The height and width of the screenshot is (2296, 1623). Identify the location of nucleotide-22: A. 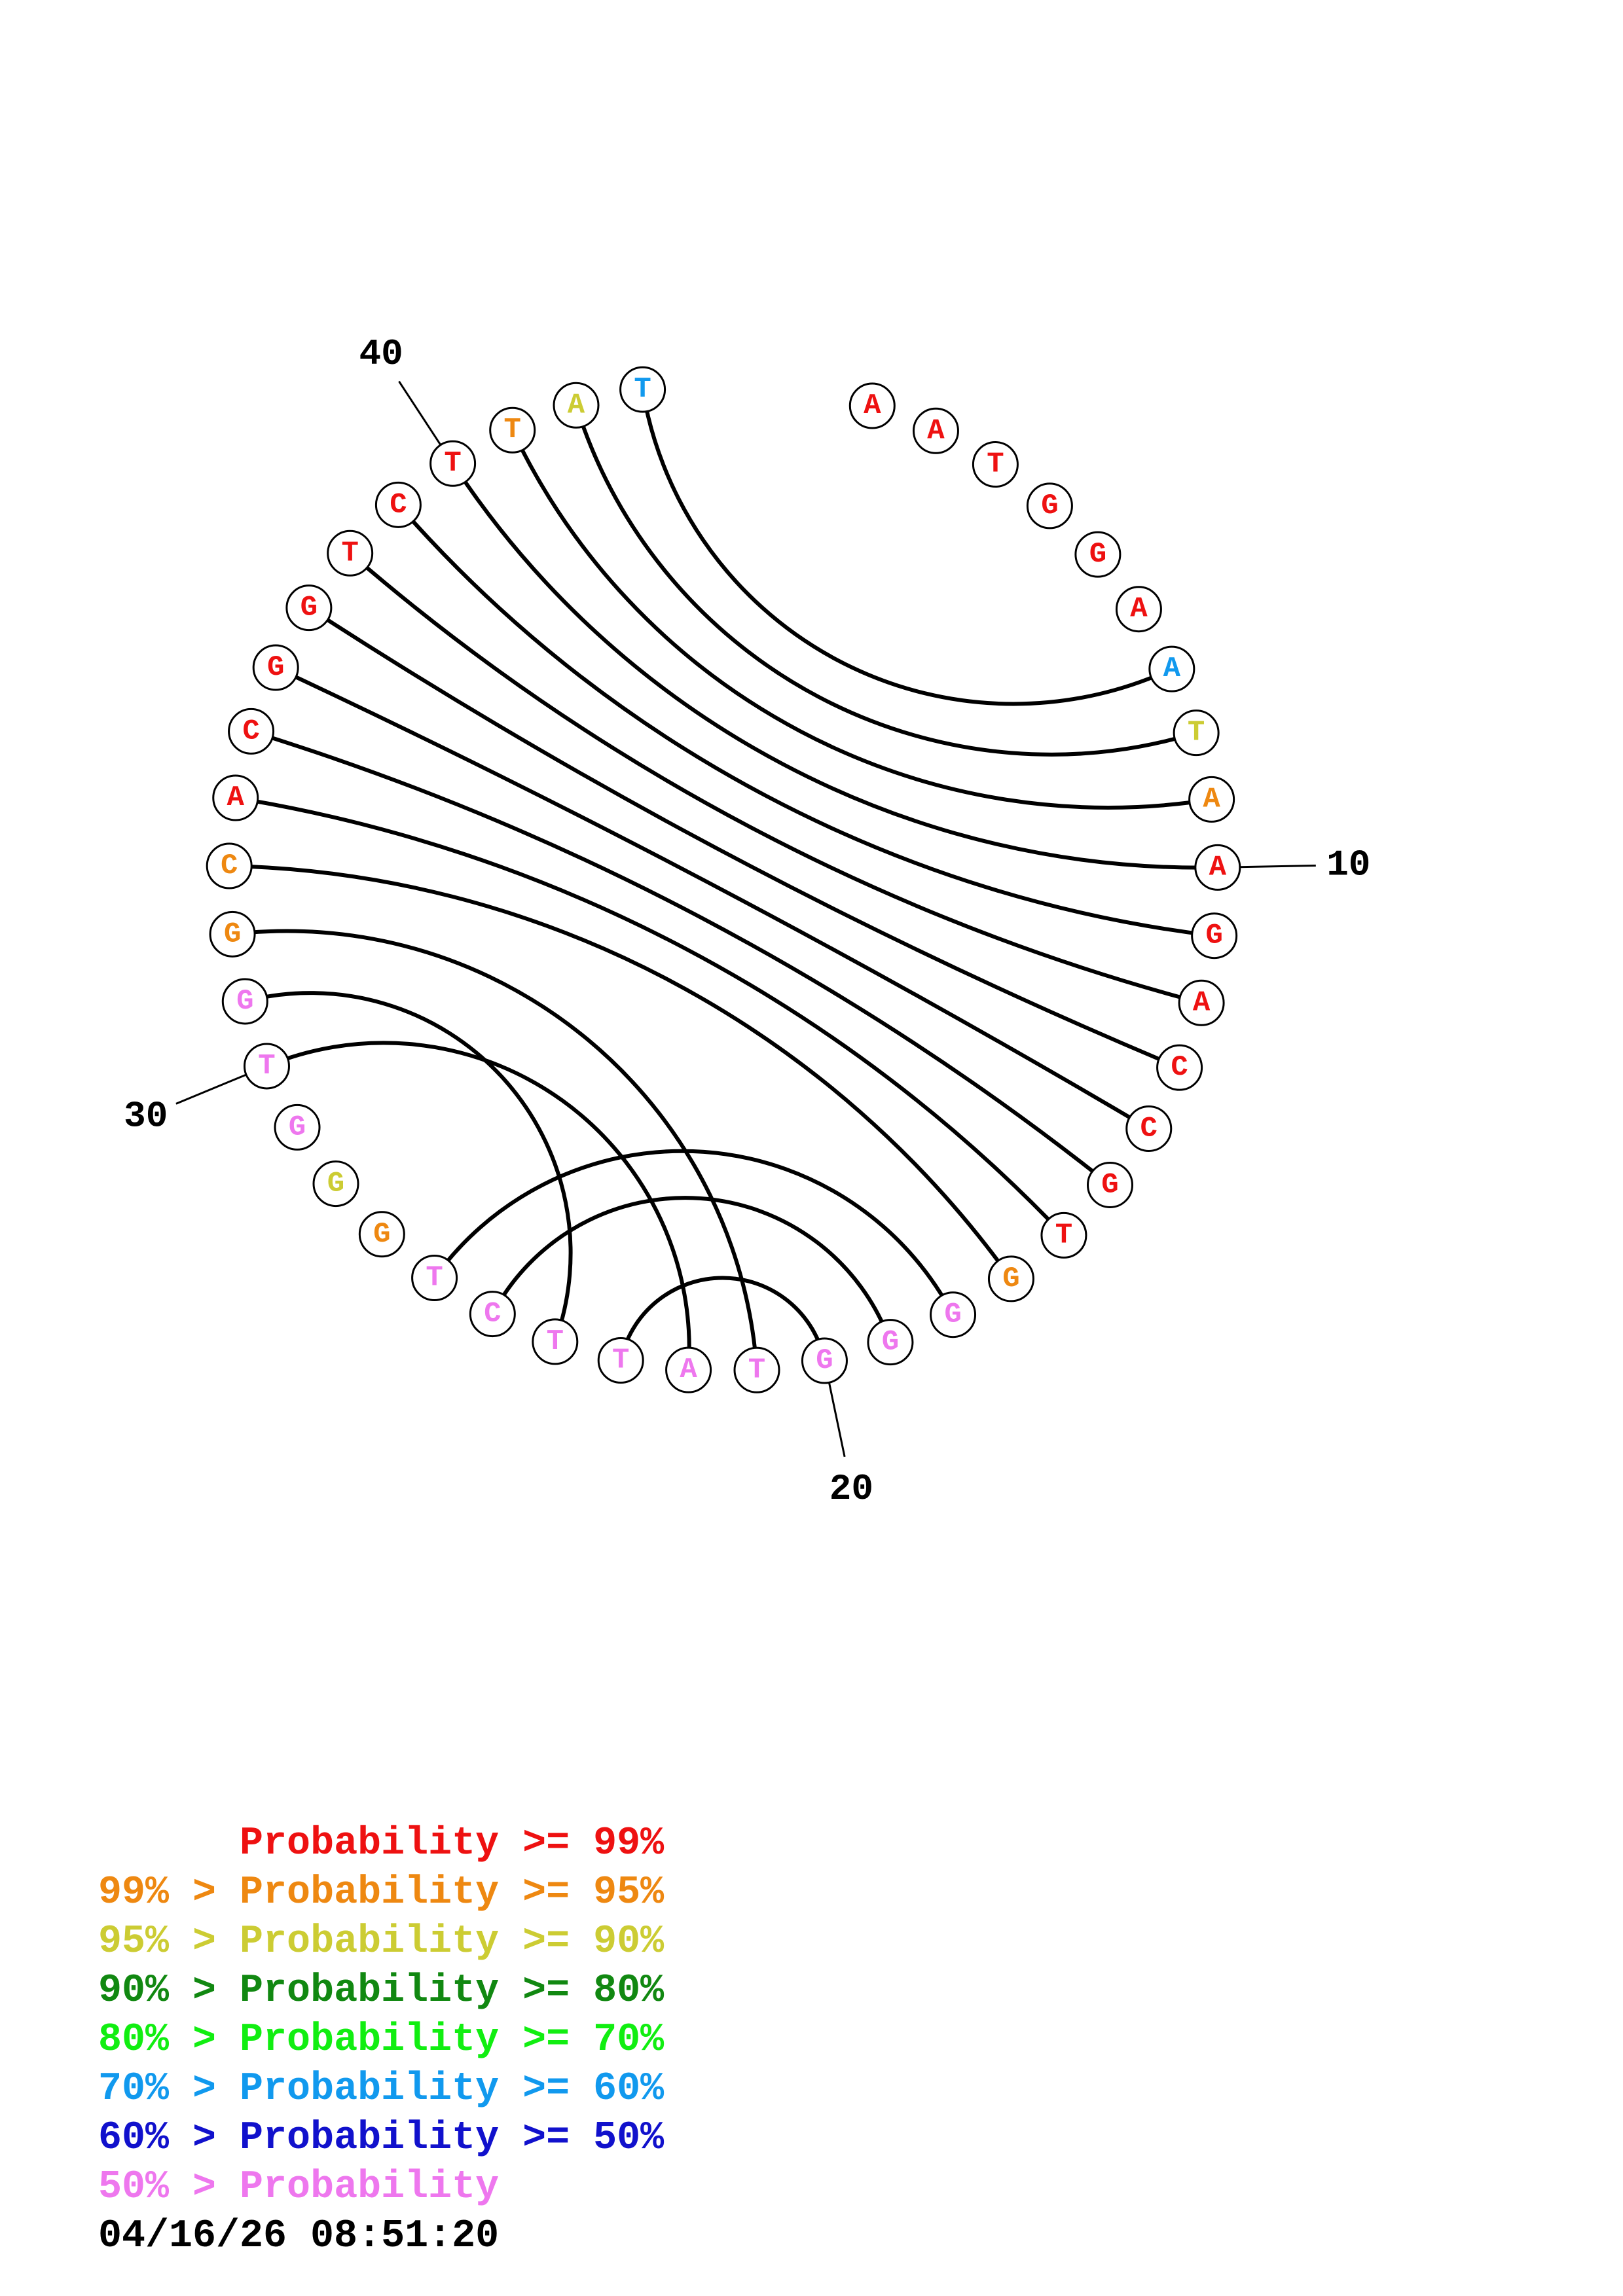
(688, 1369).